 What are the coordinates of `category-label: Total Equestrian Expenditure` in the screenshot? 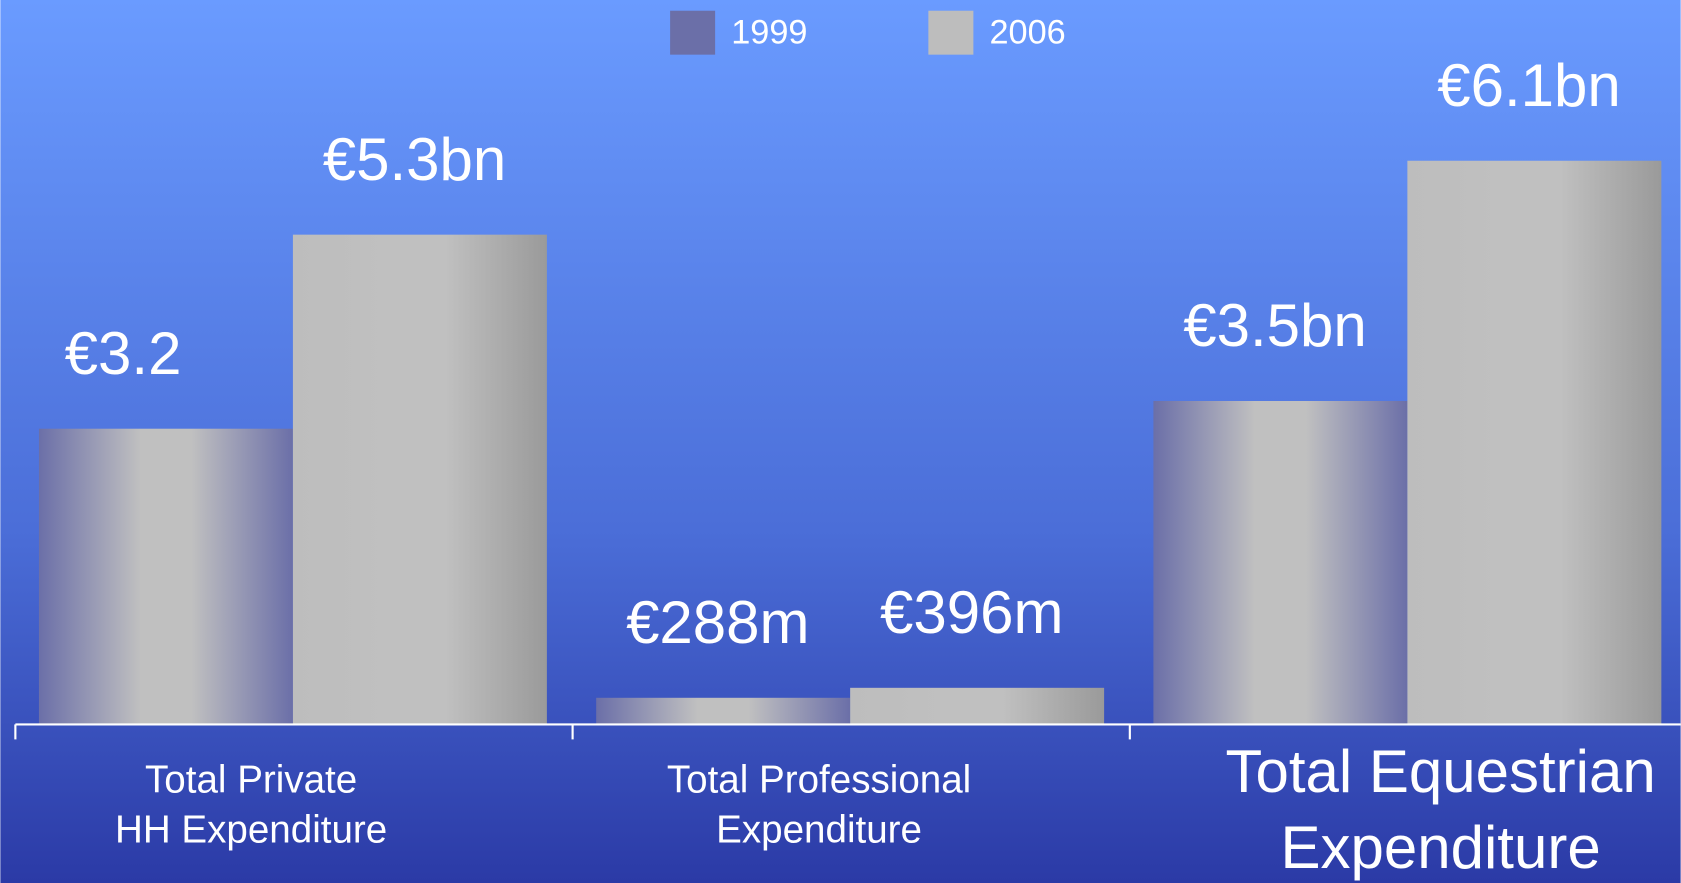 It's located at (1440, 809).